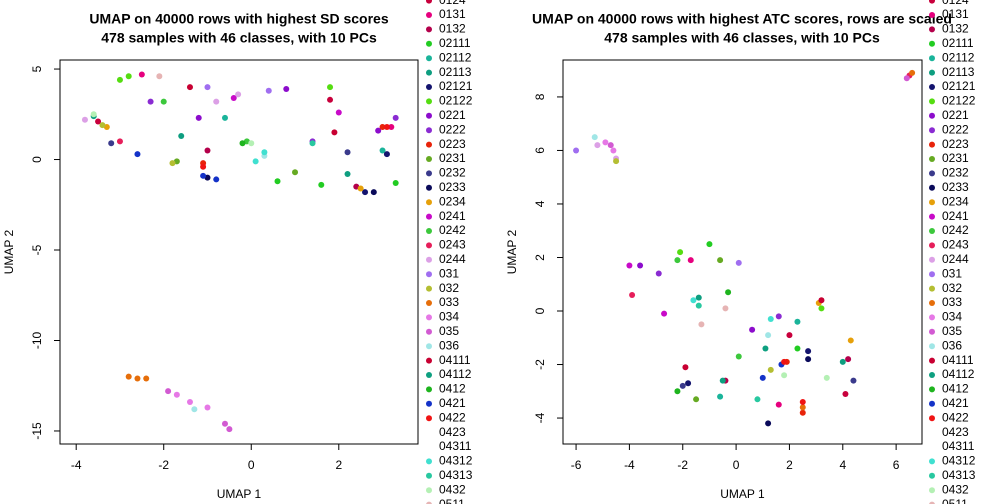 Image resolution: width=1008 pixels, height=504 pixels. I want to click on legend-label: 0421, so click(955, 403).